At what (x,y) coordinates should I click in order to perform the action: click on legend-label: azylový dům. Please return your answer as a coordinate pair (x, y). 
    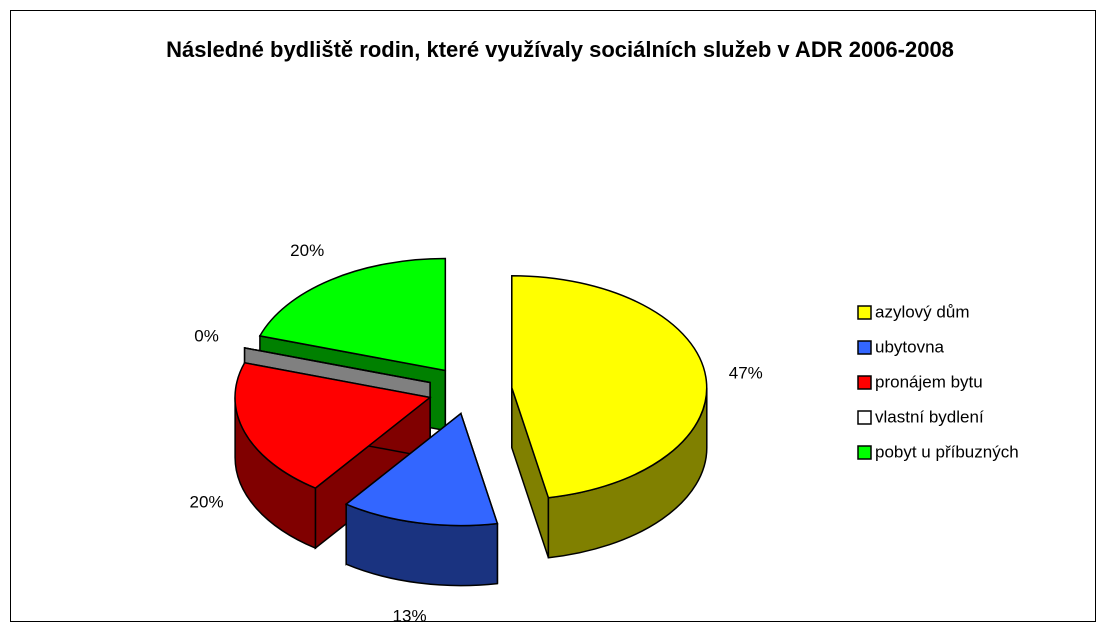
    Looking at the image, I should click on (922, 311).